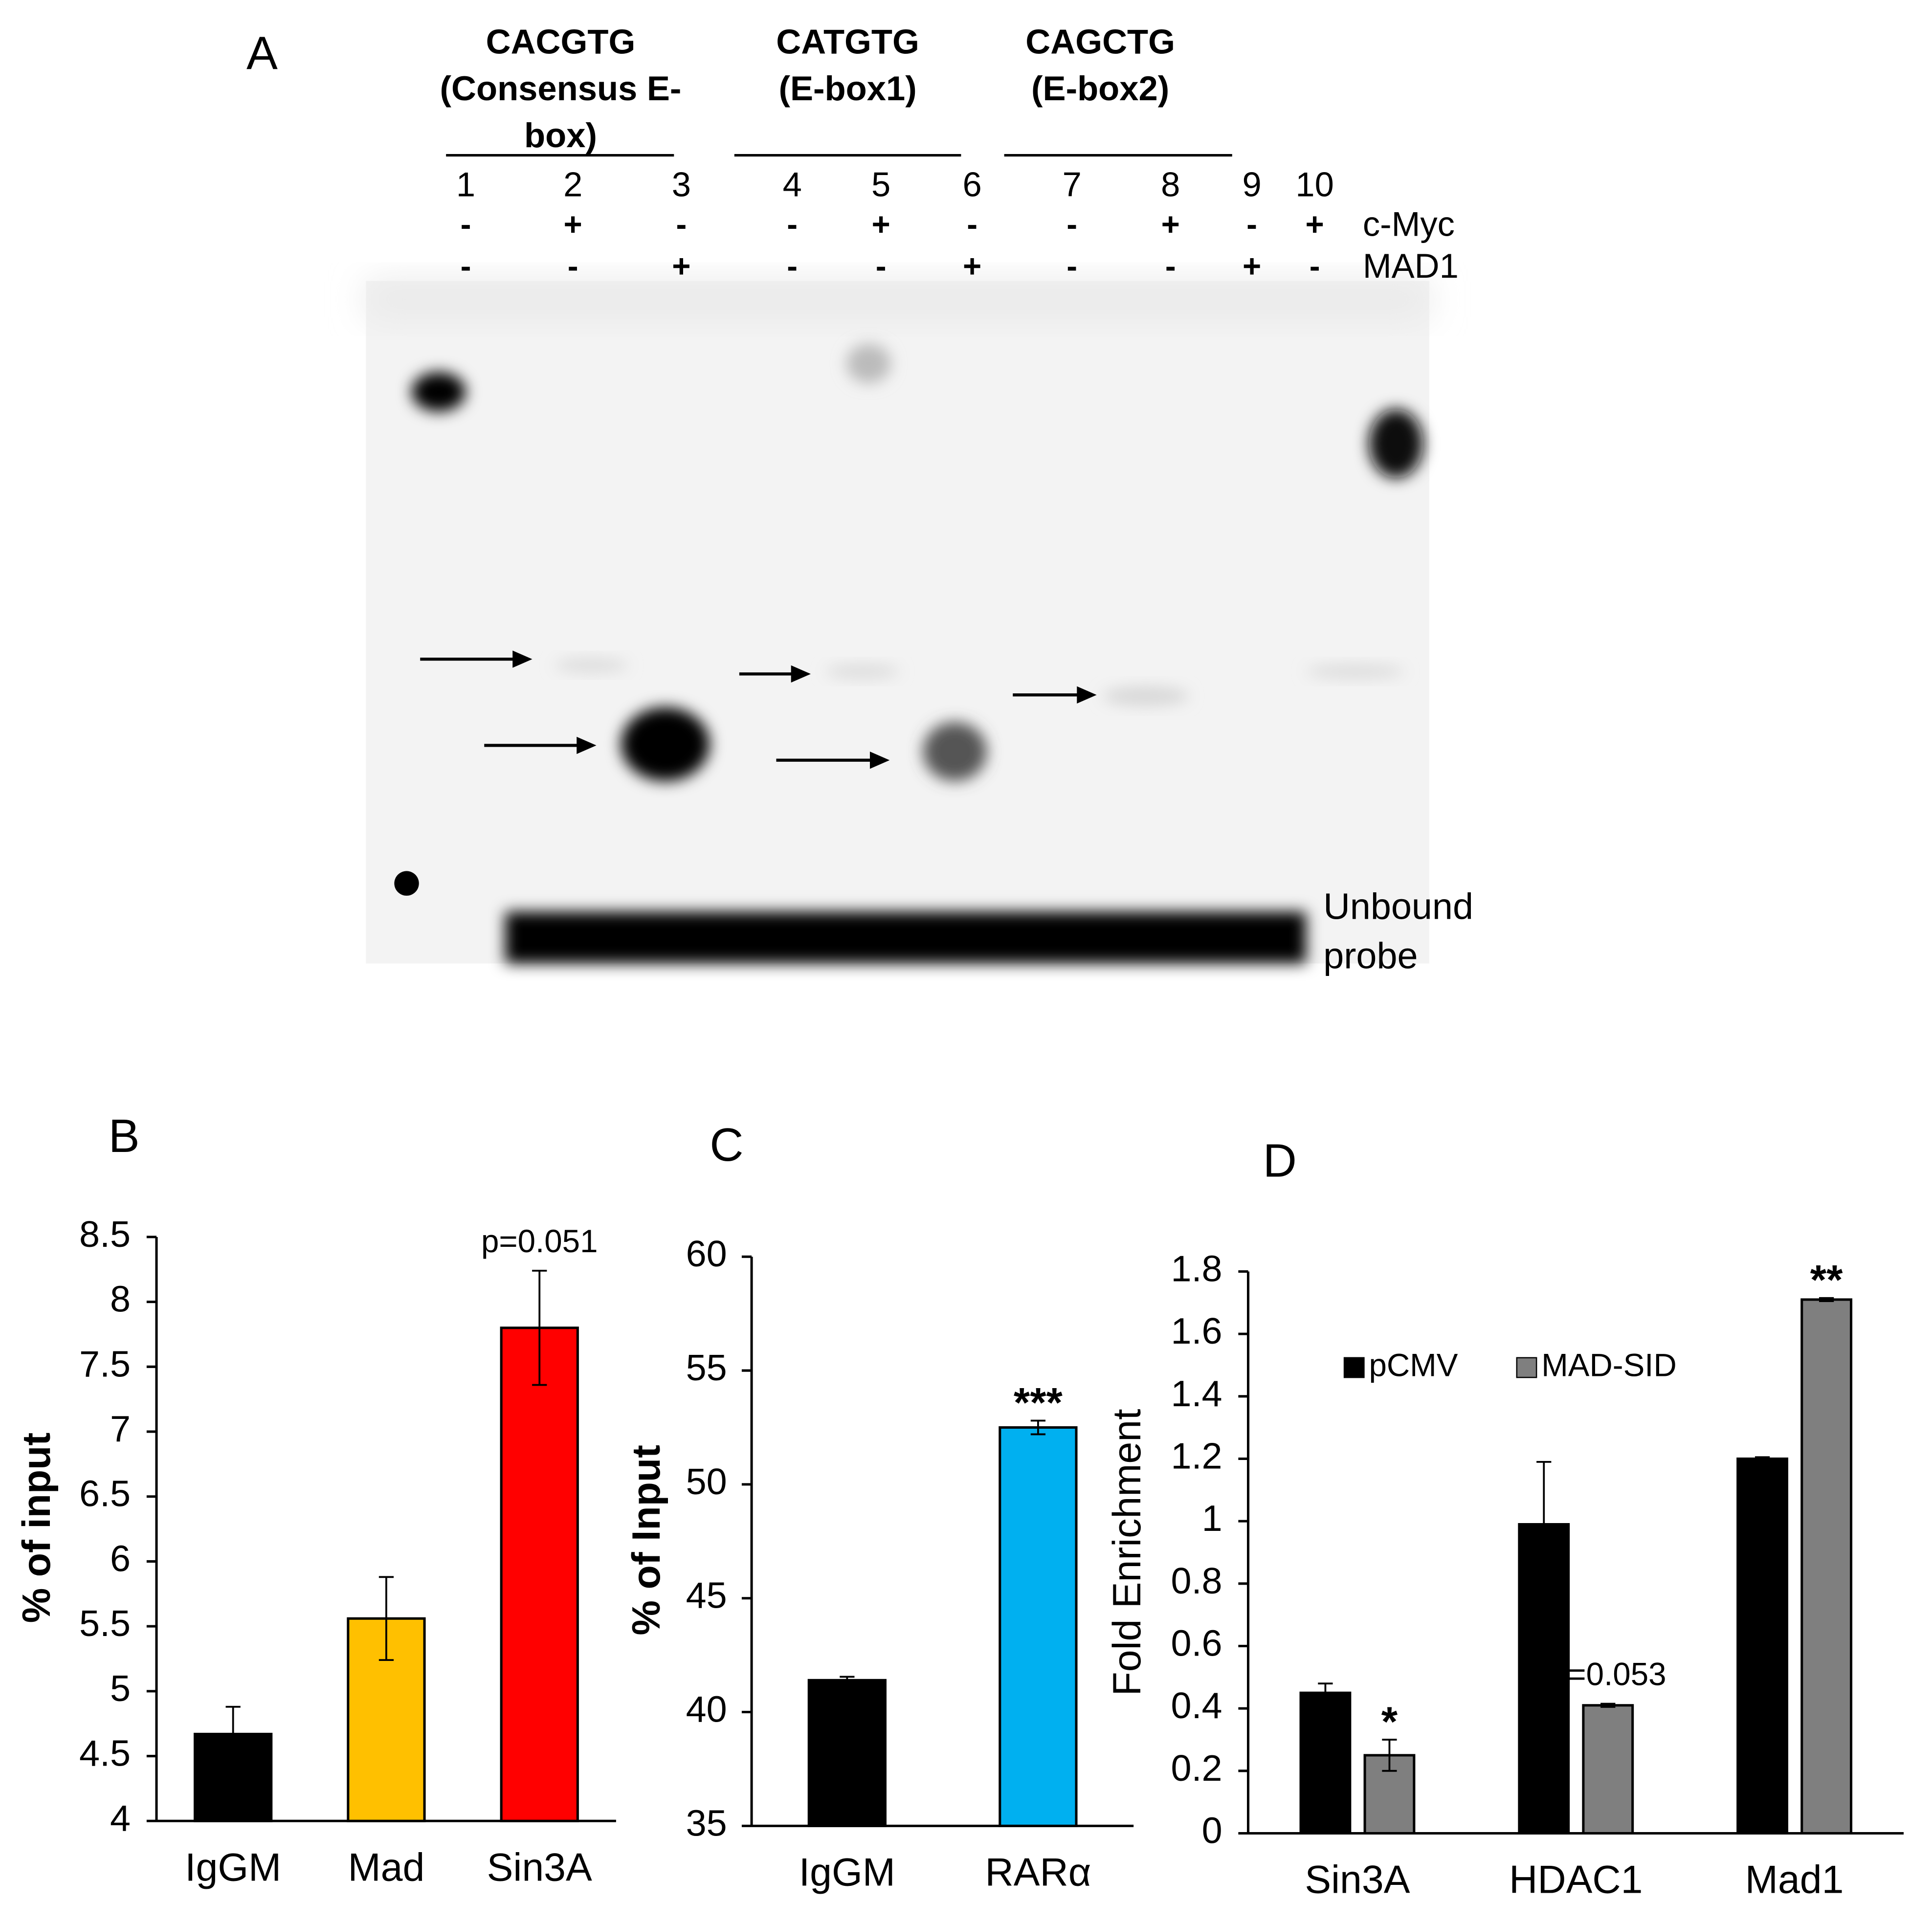 The image size is (1932, 1924). Describe the element at coordinates (681, 184) in the screenshot. I see `lane-number: 3` at that location.